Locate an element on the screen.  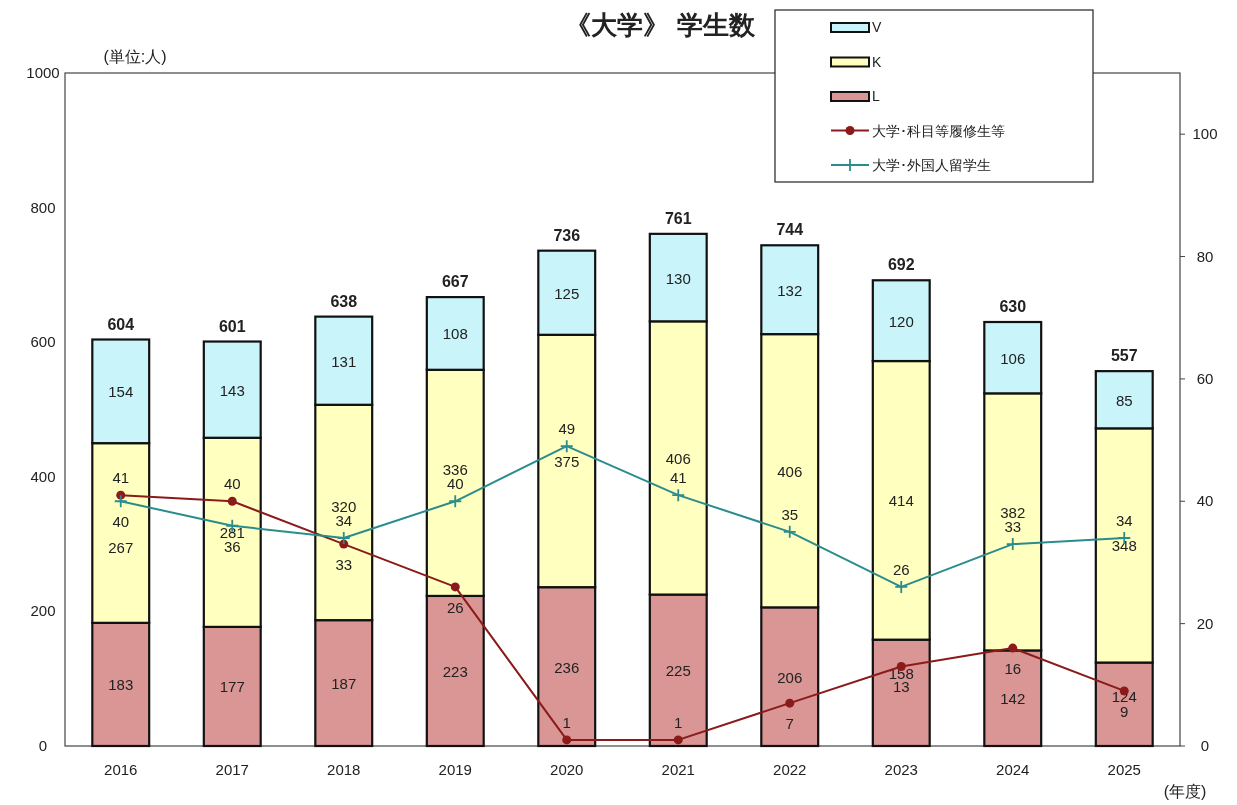
x-tick-label: 2020 is located at coordinates (567, 769).